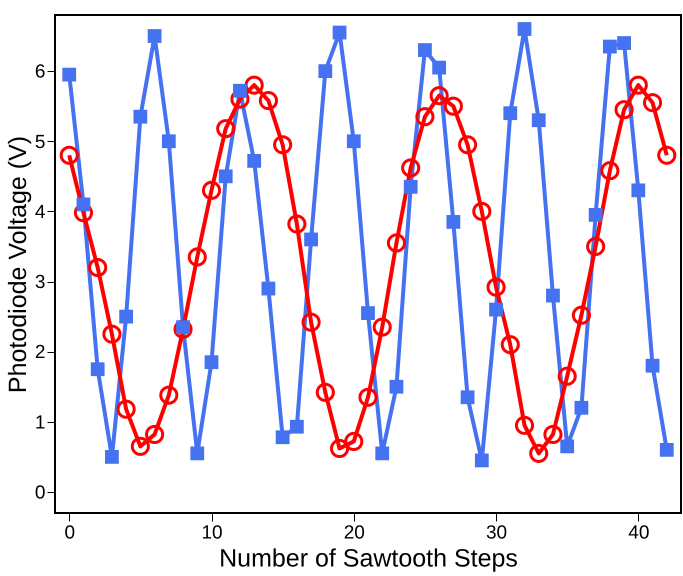 The width and height of the screenshot is (683, 576). I want to click on y-tick-label: 0, so click(40, 493).